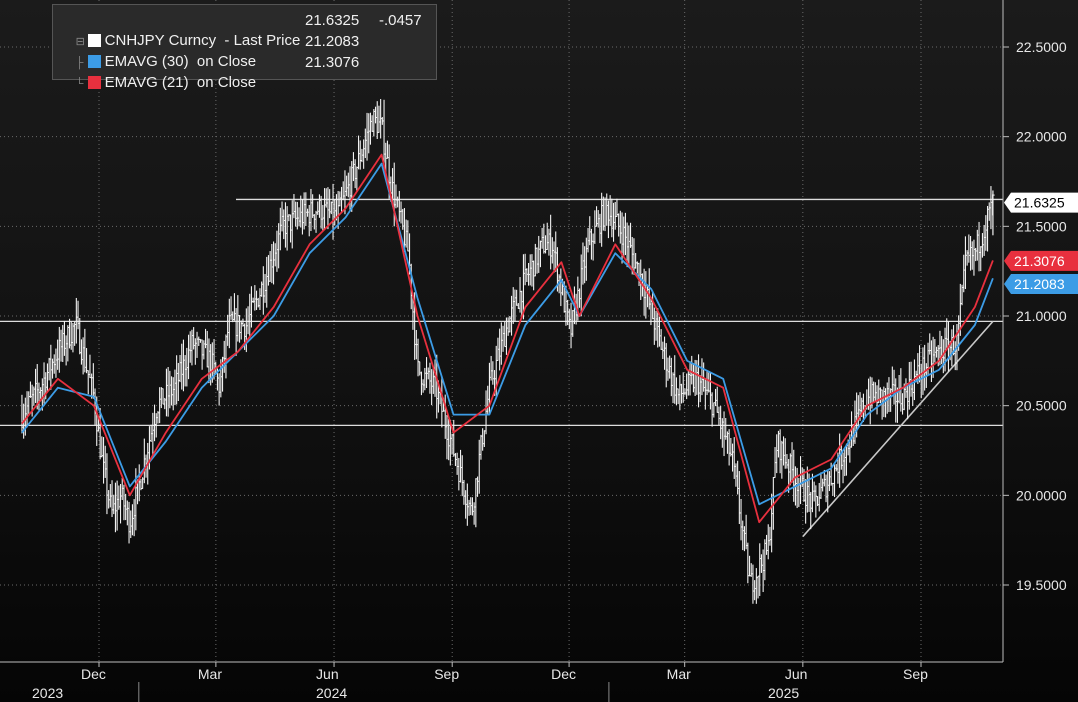  Describe the element at coordinates (898, 429) in the screenshot. I see `trend-line` at that location.